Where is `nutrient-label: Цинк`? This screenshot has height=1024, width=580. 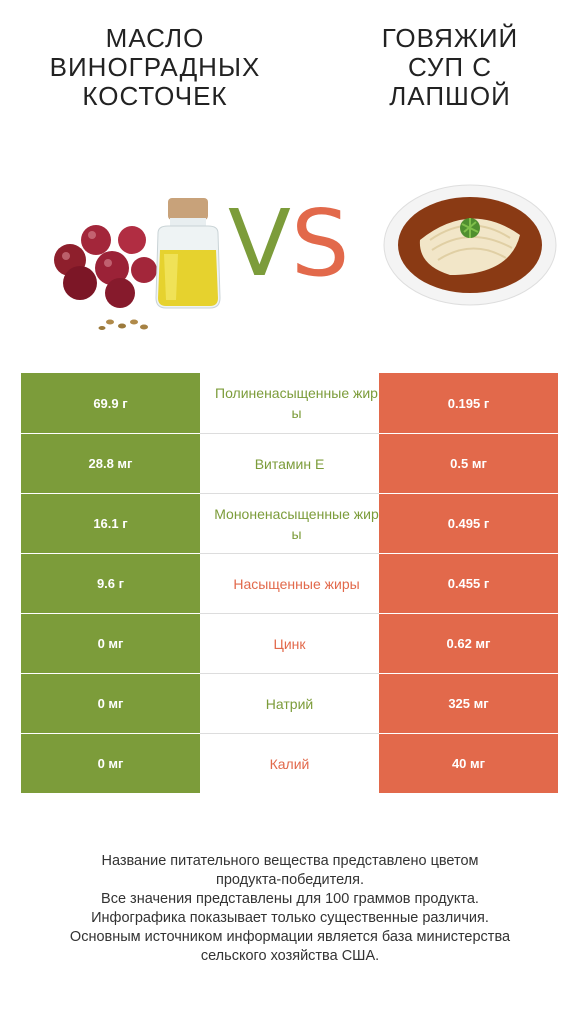 nutrient-label: Цинк is located at coordinates (289, 643).